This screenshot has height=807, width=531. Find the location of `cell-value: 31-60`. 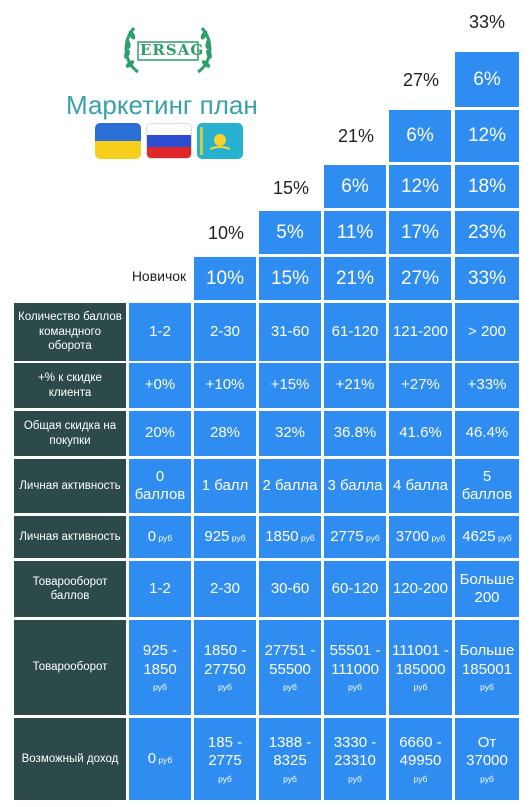

cell-value: 31-60 is located at coordinates (290, 331).